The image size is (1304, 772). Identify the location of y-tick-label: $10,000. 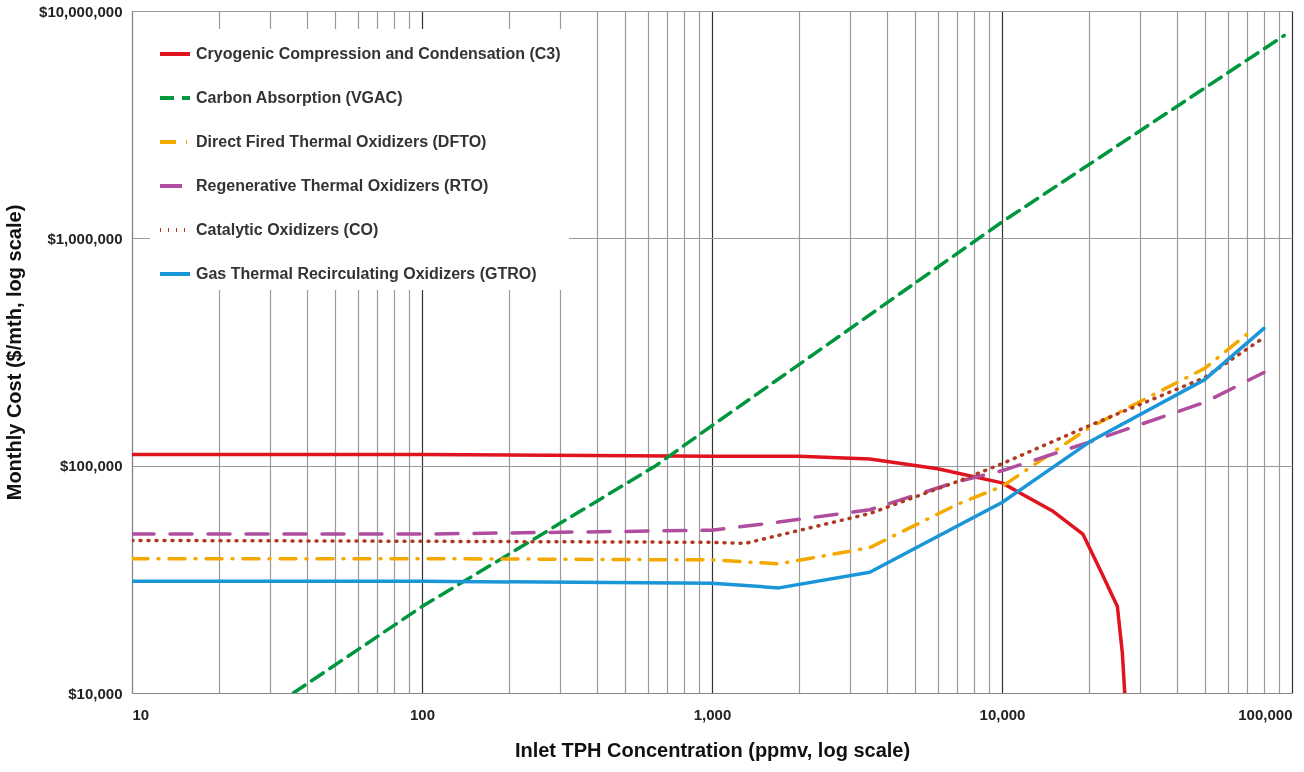
(95, 693).